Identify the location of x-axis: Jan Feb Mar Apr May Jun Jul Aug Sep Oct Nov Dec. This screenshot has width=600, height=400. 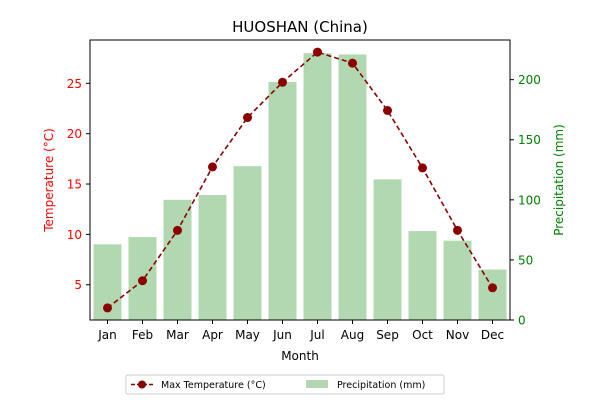
(300, 331).